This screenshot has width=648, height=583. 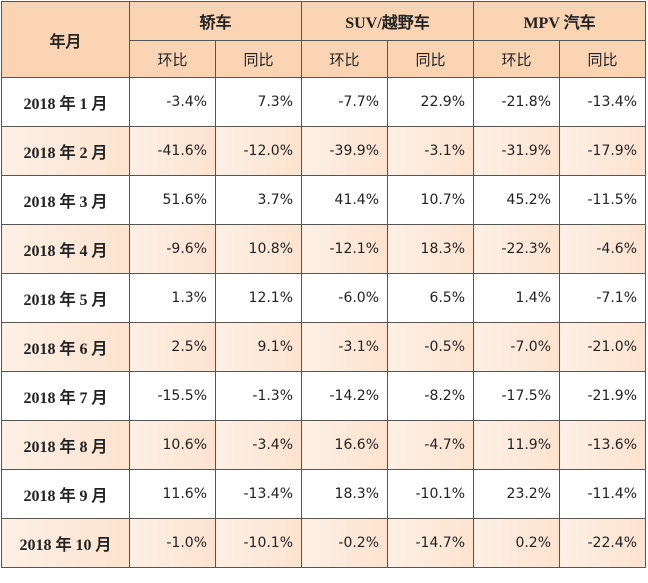 What do you see at coordinates (603, 494) in the screenshot?
I see `value-cell: -11.4%` at bounding box center [603, 494].